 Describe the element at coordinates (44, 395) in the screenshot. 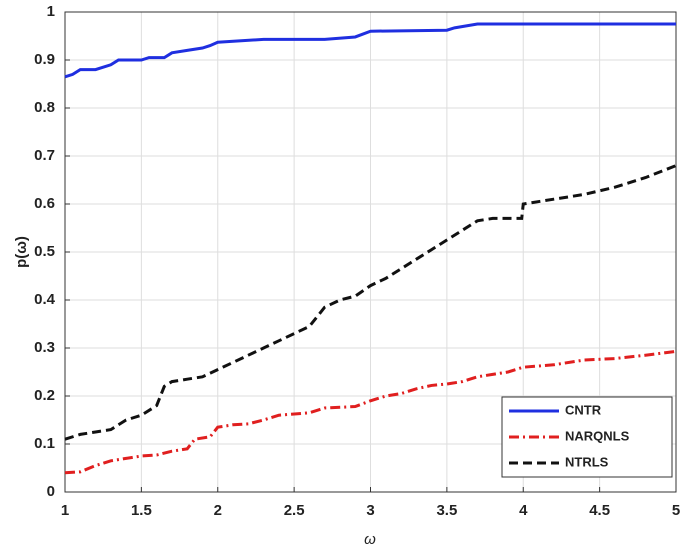

I see `y-tick-label: 0.2` at that location.